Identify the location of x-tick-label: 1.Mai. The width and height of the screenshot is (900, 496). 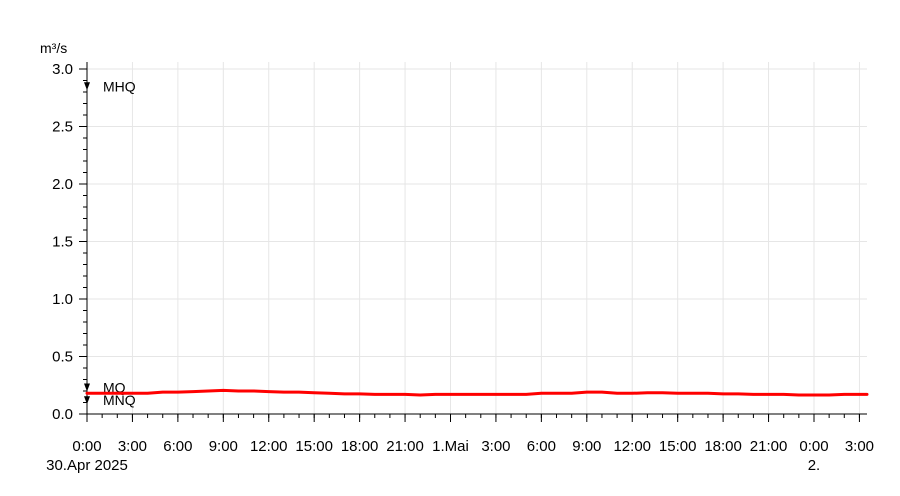
(450, 446).